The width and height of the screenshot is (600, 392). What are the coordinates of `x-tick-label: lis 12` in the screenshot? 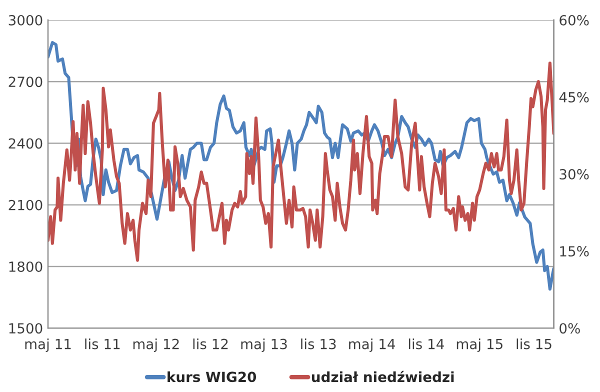 It's located at (210, 344).